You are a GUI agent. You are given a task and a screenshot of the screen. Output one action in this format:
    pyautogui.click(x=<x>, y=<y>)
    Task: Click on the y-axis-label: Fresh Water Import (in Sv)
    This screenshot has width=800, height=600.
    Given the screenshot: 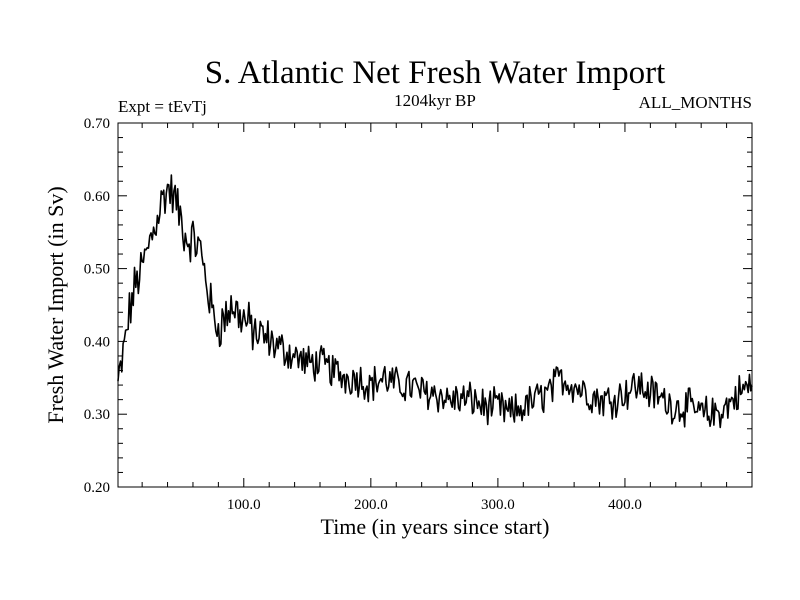 What is the action you would take?
    pyautogui.click(x=55, y=304)
    